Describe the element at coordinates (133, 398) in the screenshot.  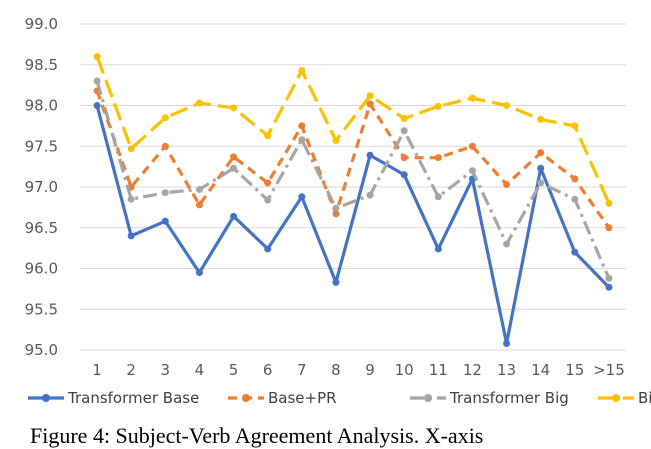
I see `legend-label: Transformer Base` at that location.